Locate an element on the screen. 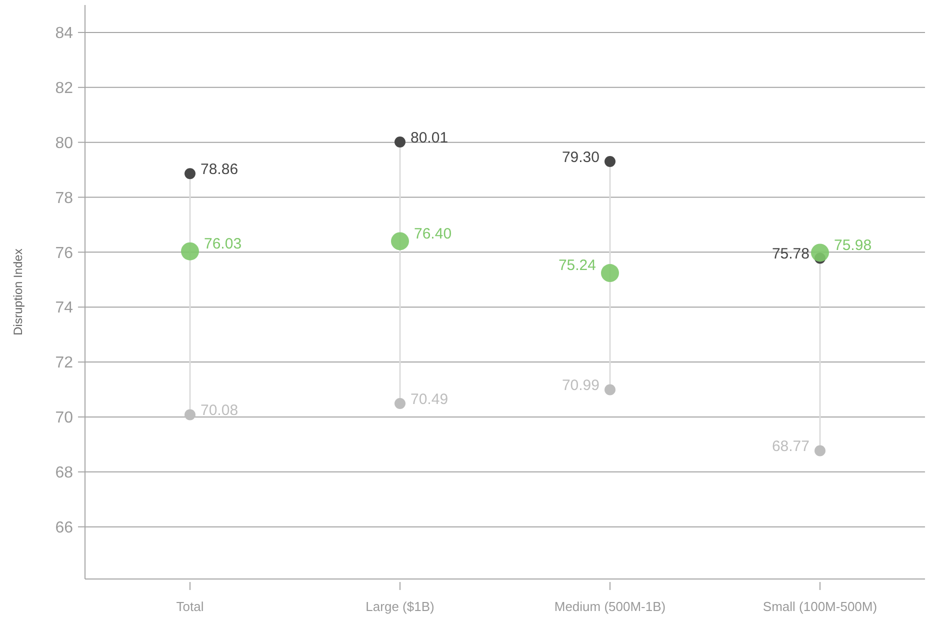 This screenshot has width=930, height=618. data-label: 76.03 is located at coordinates (223, 244).